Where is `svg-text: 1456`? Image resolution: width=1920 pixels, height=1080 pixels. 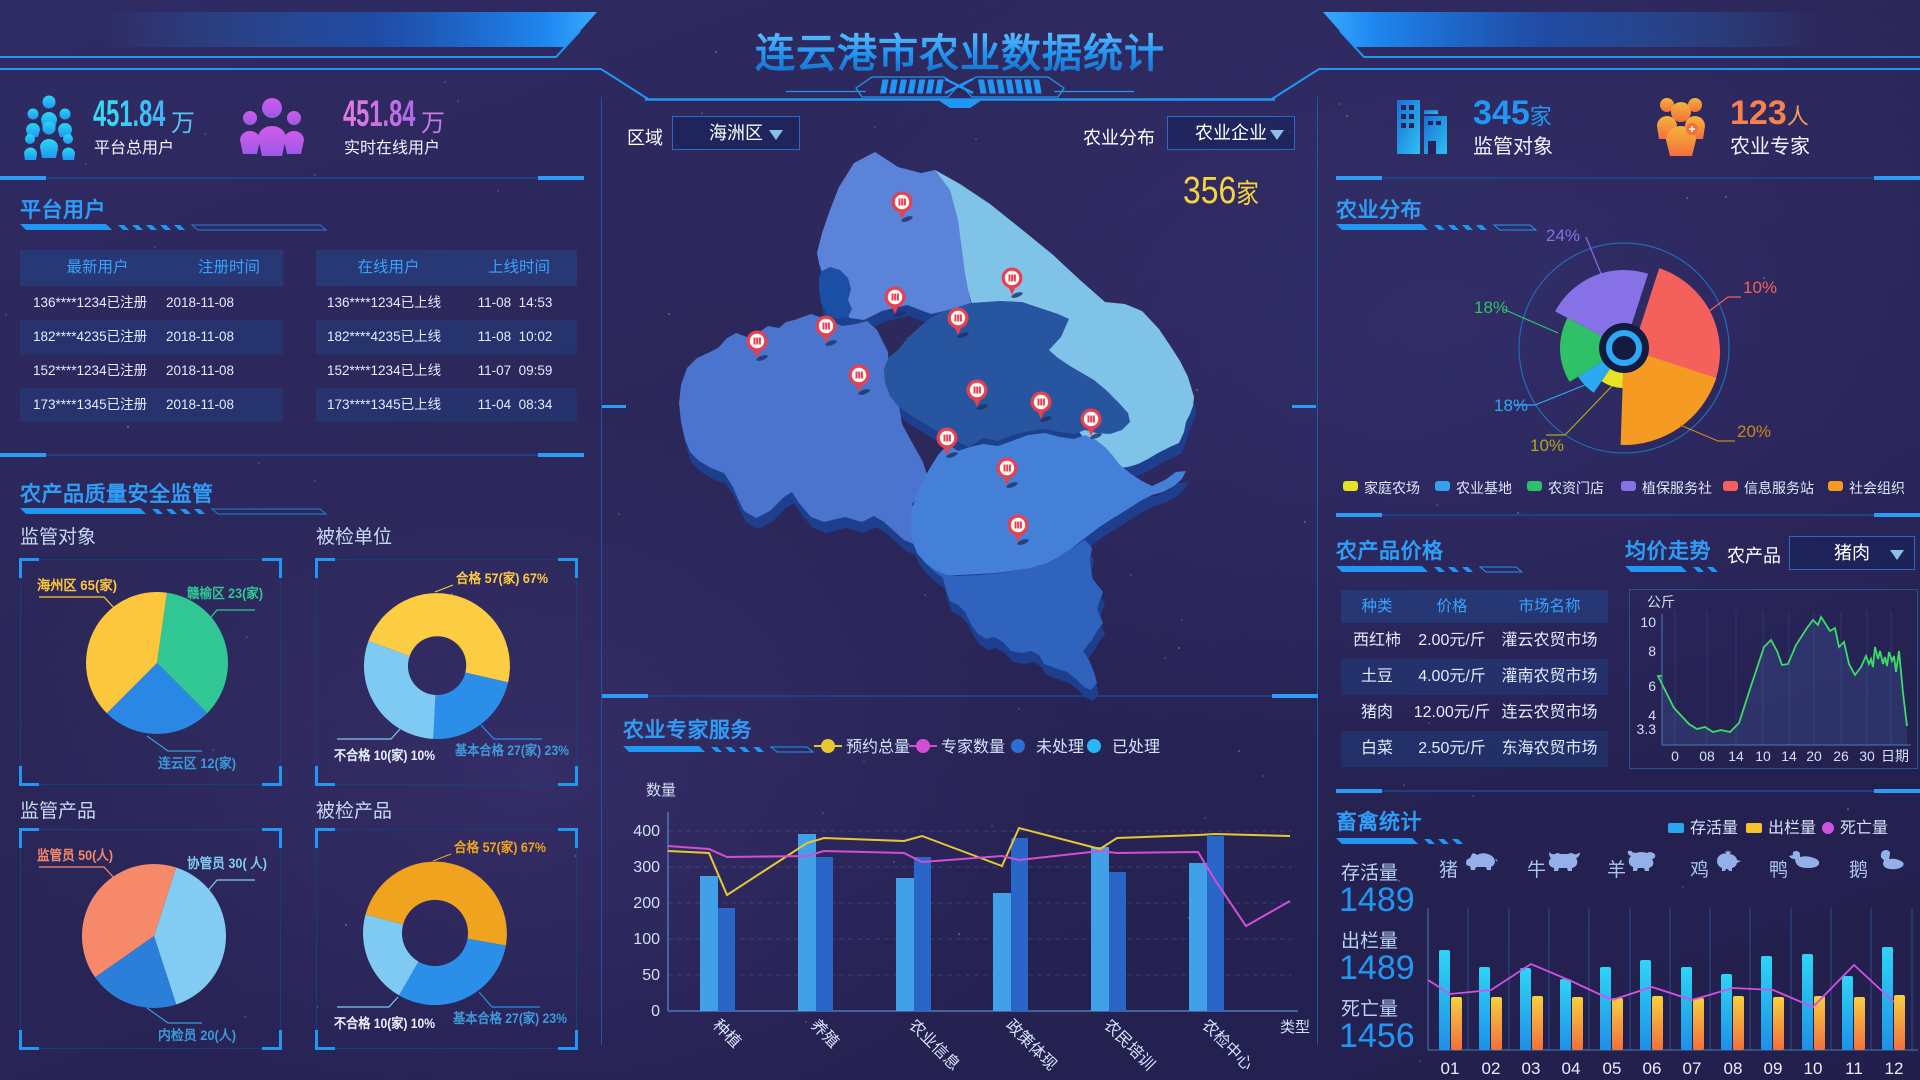
svg-text: 1456 is located at coordinates (1377, 1036).